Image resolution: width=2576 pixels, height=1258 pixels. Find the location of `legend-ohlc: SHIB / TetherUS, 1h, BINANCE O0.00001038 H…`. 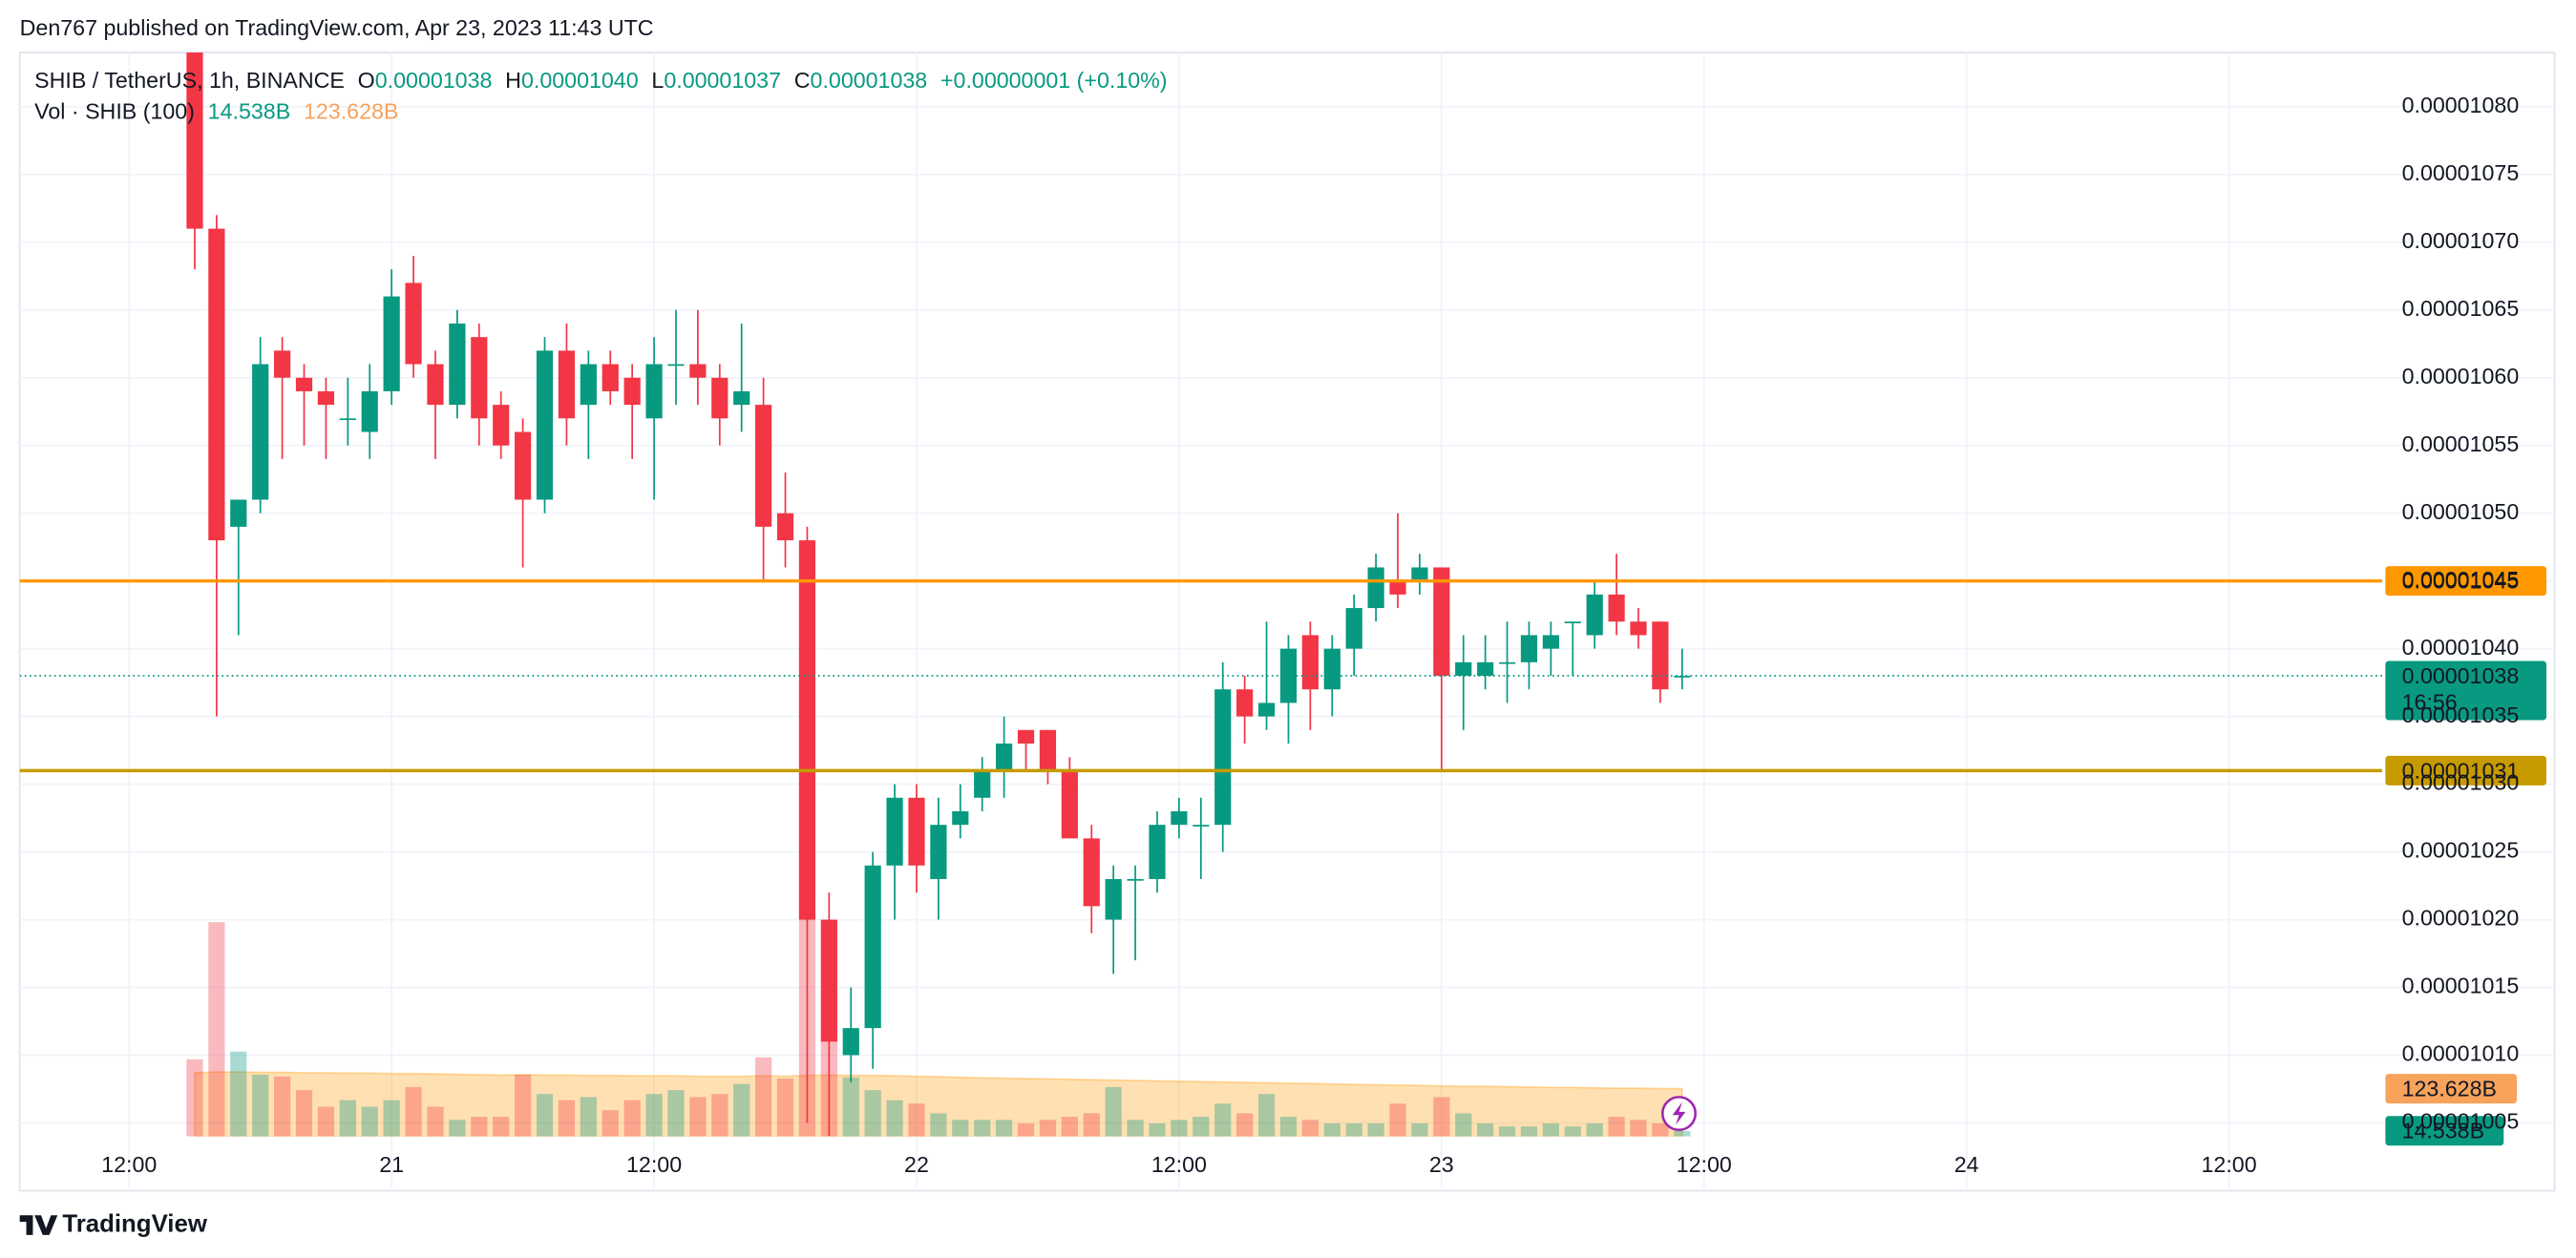

legend-ohlc: SHIB / TetherUS, 1h, BINANCE O0.00001038 H… is located at coordinates (600, 81).